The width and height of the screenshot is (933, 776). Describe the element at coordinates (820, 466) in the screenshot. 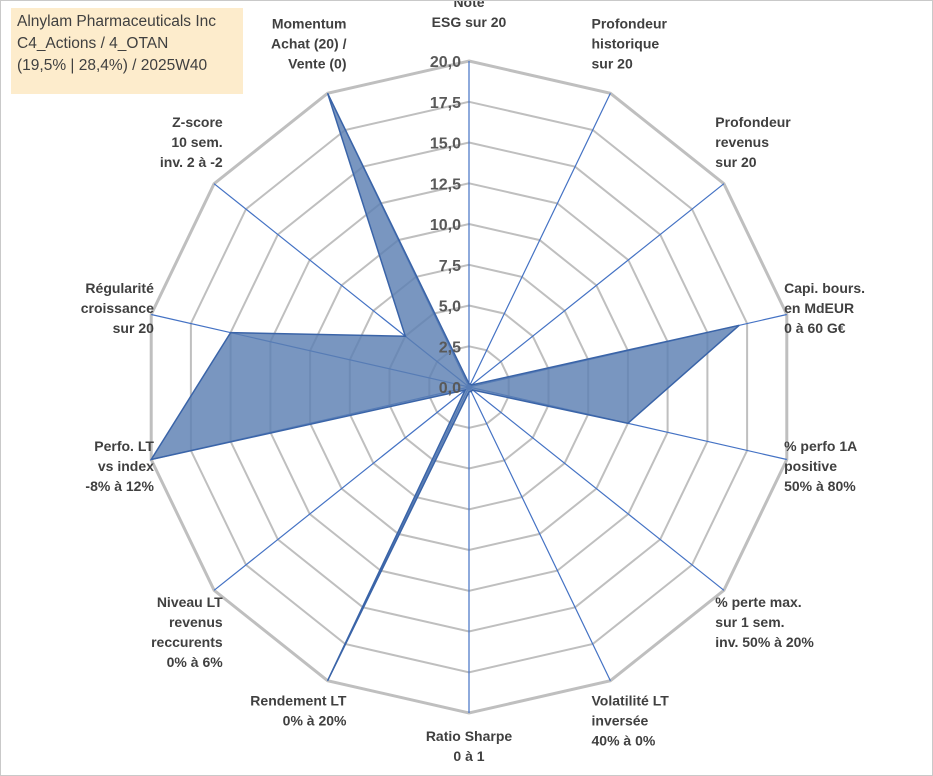

I see `axis-label: % perfo 1A positive 50% à 80%` at that location.